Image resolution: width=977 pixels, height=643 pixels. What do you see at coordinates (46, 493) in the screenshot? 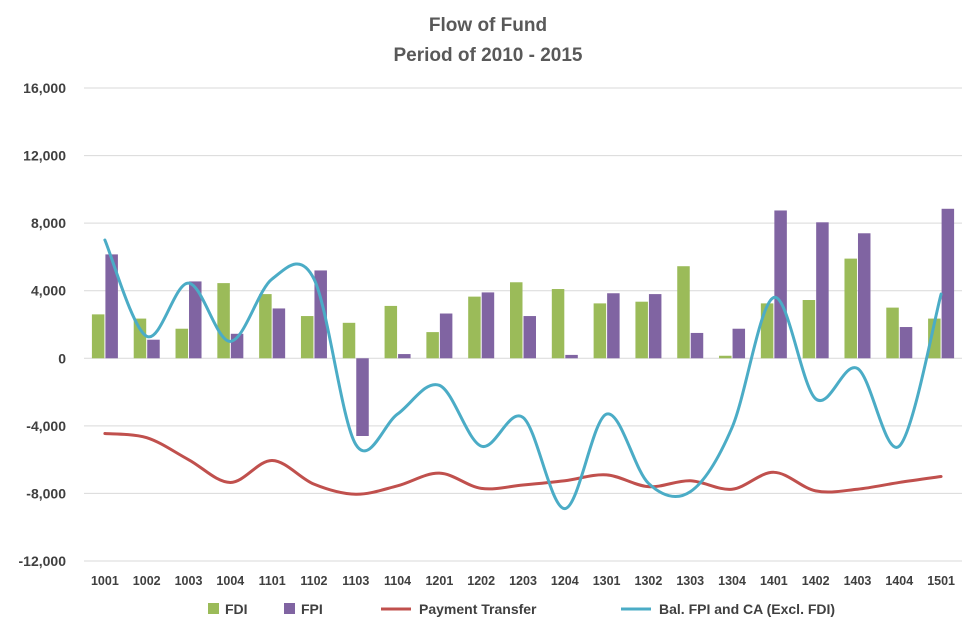
I see `y-tick-label: -8,000` at bounding box center [46, 493].